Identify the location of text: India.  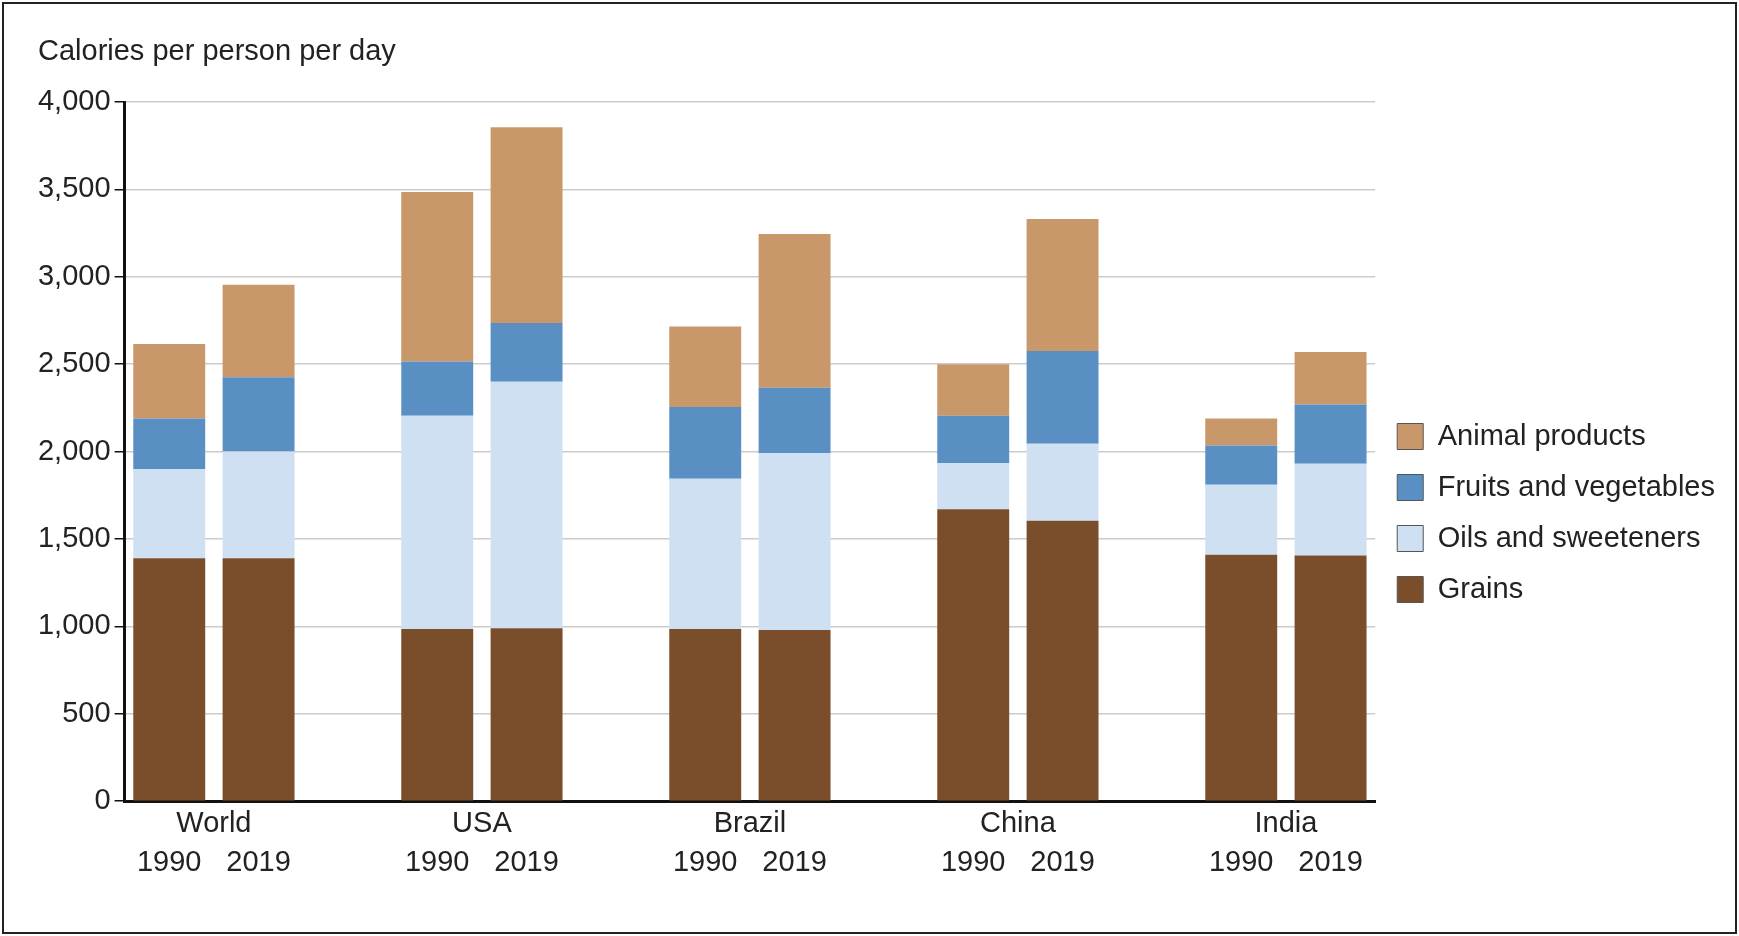
(1286, 821).